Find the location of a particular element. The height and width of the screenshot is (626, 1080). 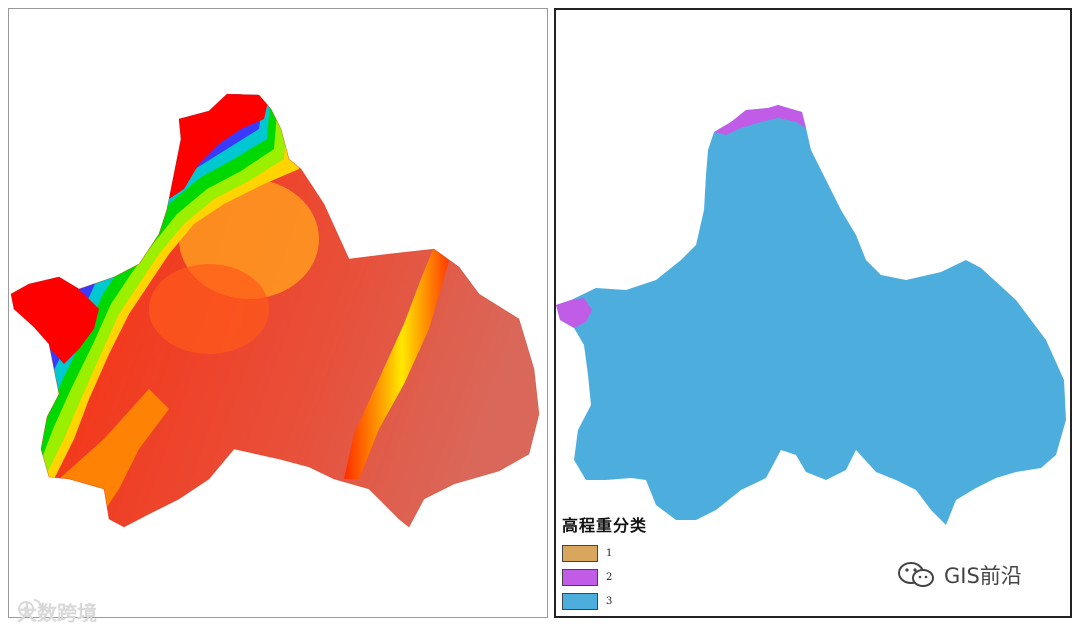

legend-item: 3 is located at coordinates (604, 601).